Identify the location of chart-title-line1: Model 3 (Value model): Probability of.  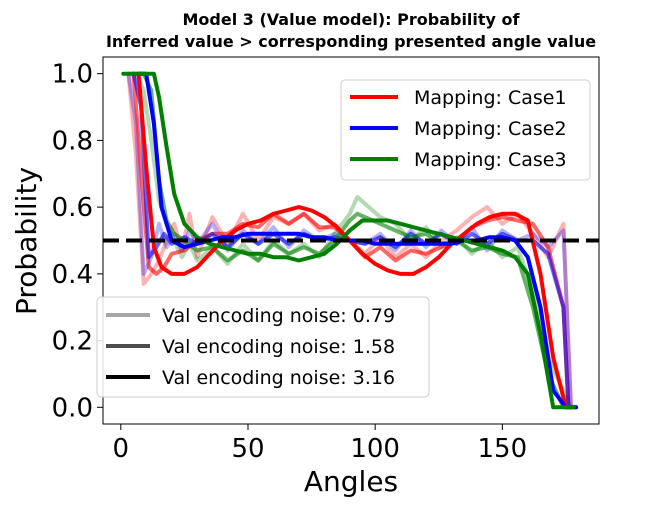
(352, 19).